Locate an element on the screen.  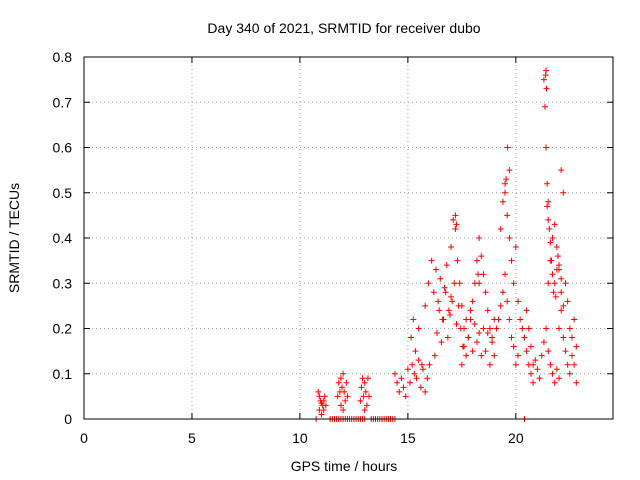
x-tick-label: 5 is located at coordinates (192, 438).